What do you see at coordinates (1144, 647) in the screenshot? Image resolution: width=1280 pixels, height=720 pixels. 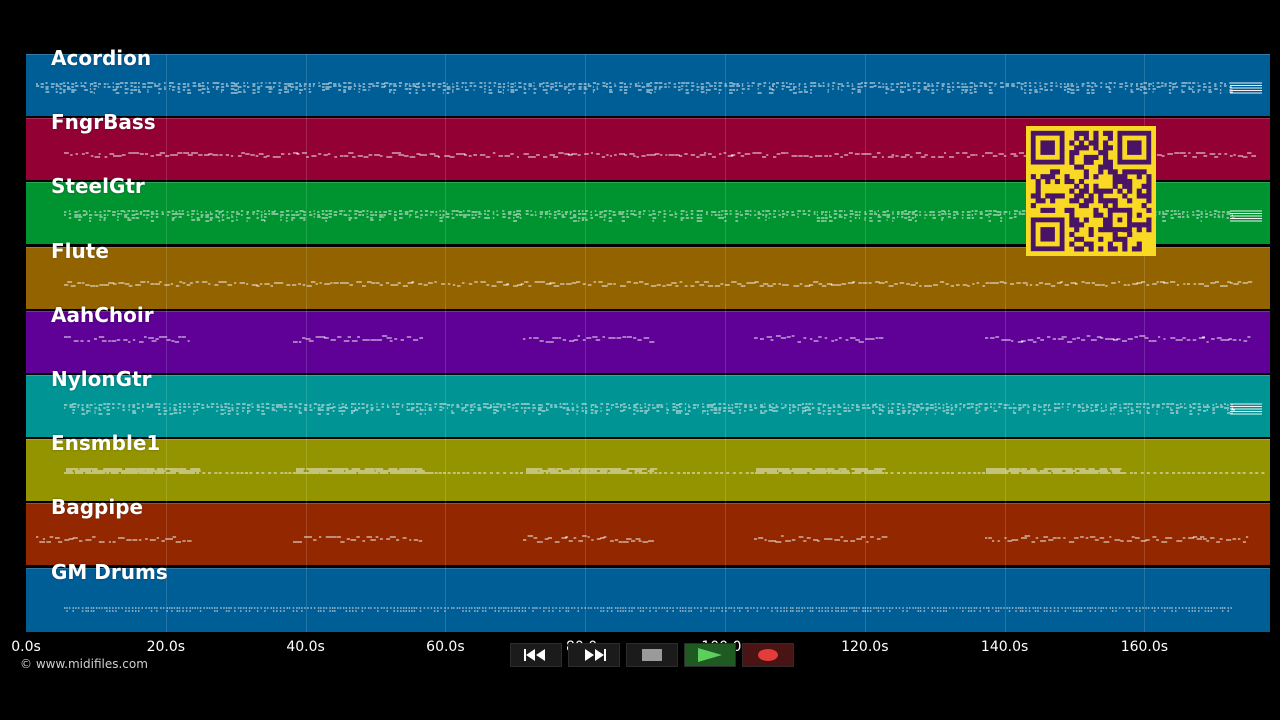 I see `time-tick-label: 160.0s` at bounding box center [1144, 647].